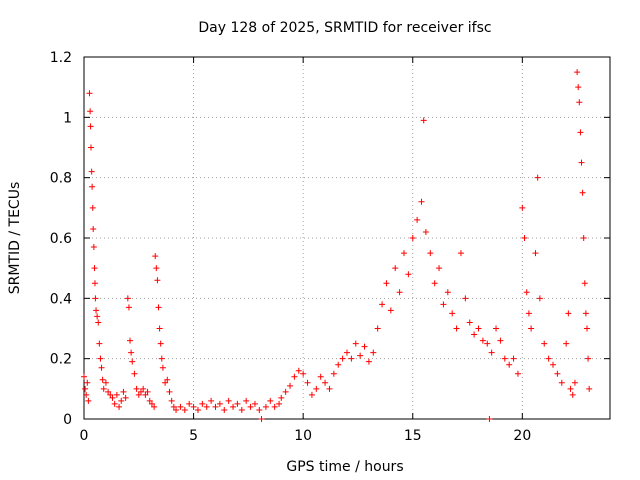 The width and height of the screenshot is (640, 480). What do you see at coordinates (61, 58) in the screenshot?
I see `y-tick-label: 1.2` at bounding box center [61, 58].